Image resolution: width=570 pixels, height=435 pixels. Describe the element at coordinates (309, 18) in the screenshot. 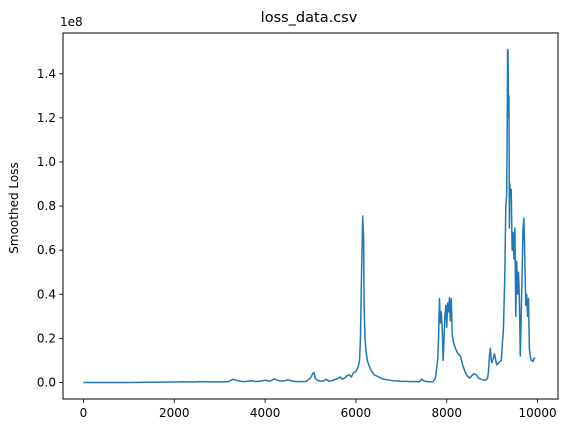

I see `chart-title: loss_data.csv` at that location.